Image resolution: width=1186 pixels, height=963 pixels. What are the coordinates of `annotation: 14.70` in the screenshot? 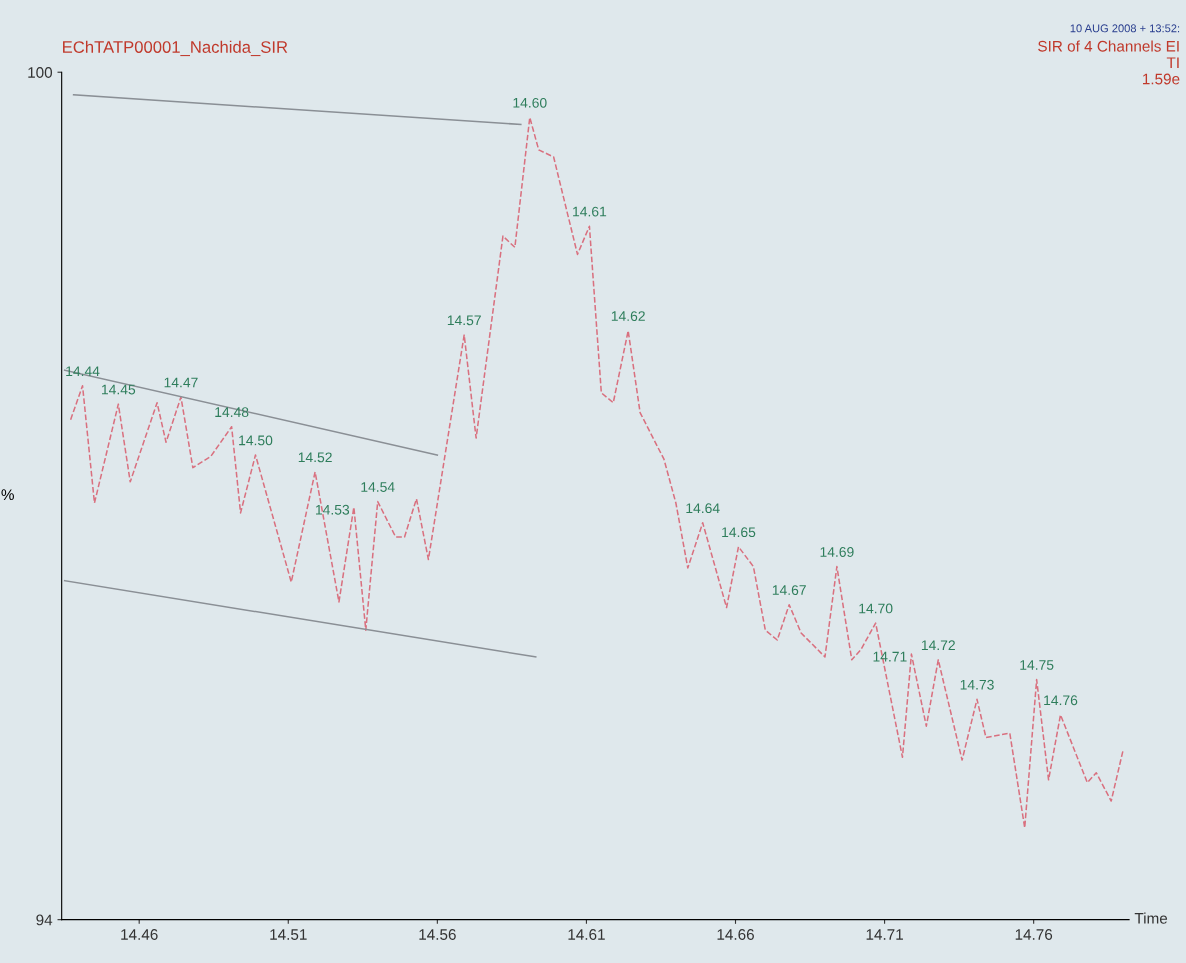 It's located at (876, 608).